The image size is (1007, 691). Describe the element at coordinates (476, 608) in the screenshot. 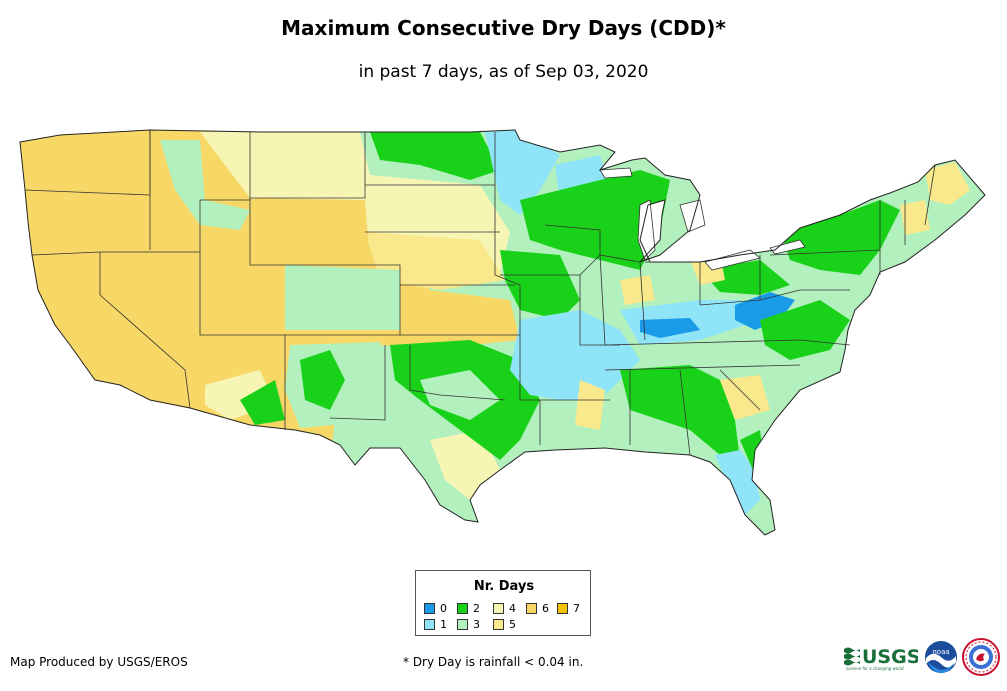

I see `legend-label: 2` at that location.